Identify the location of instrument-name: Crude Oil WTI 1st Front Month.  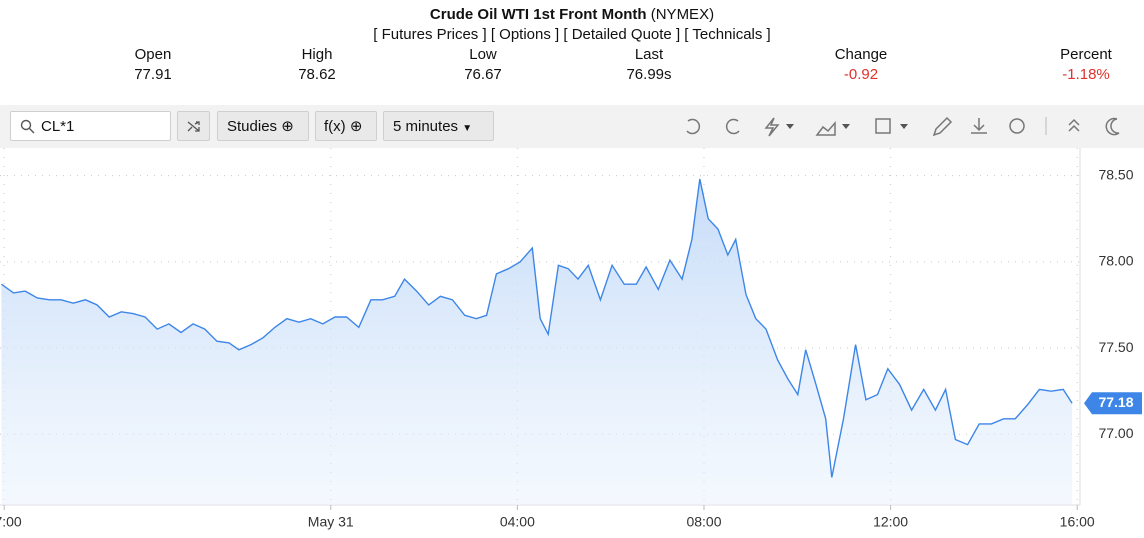
(538, 14).